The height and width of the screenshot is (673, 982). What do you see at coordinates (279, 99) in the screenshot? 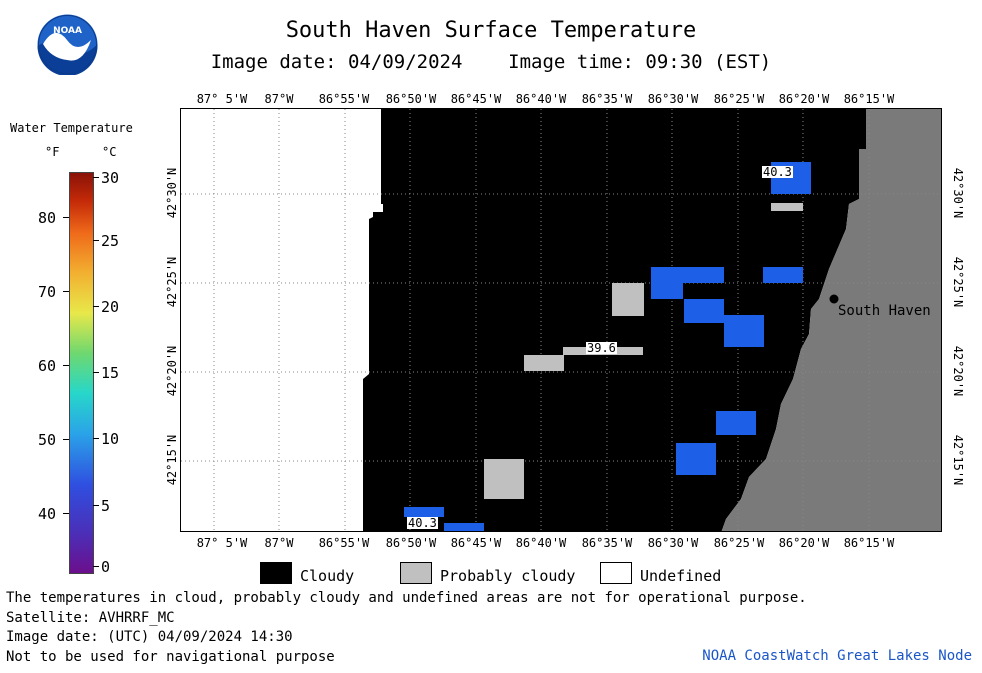
I see `lon-label-top: 87°W` at bounding box center [279, 99].